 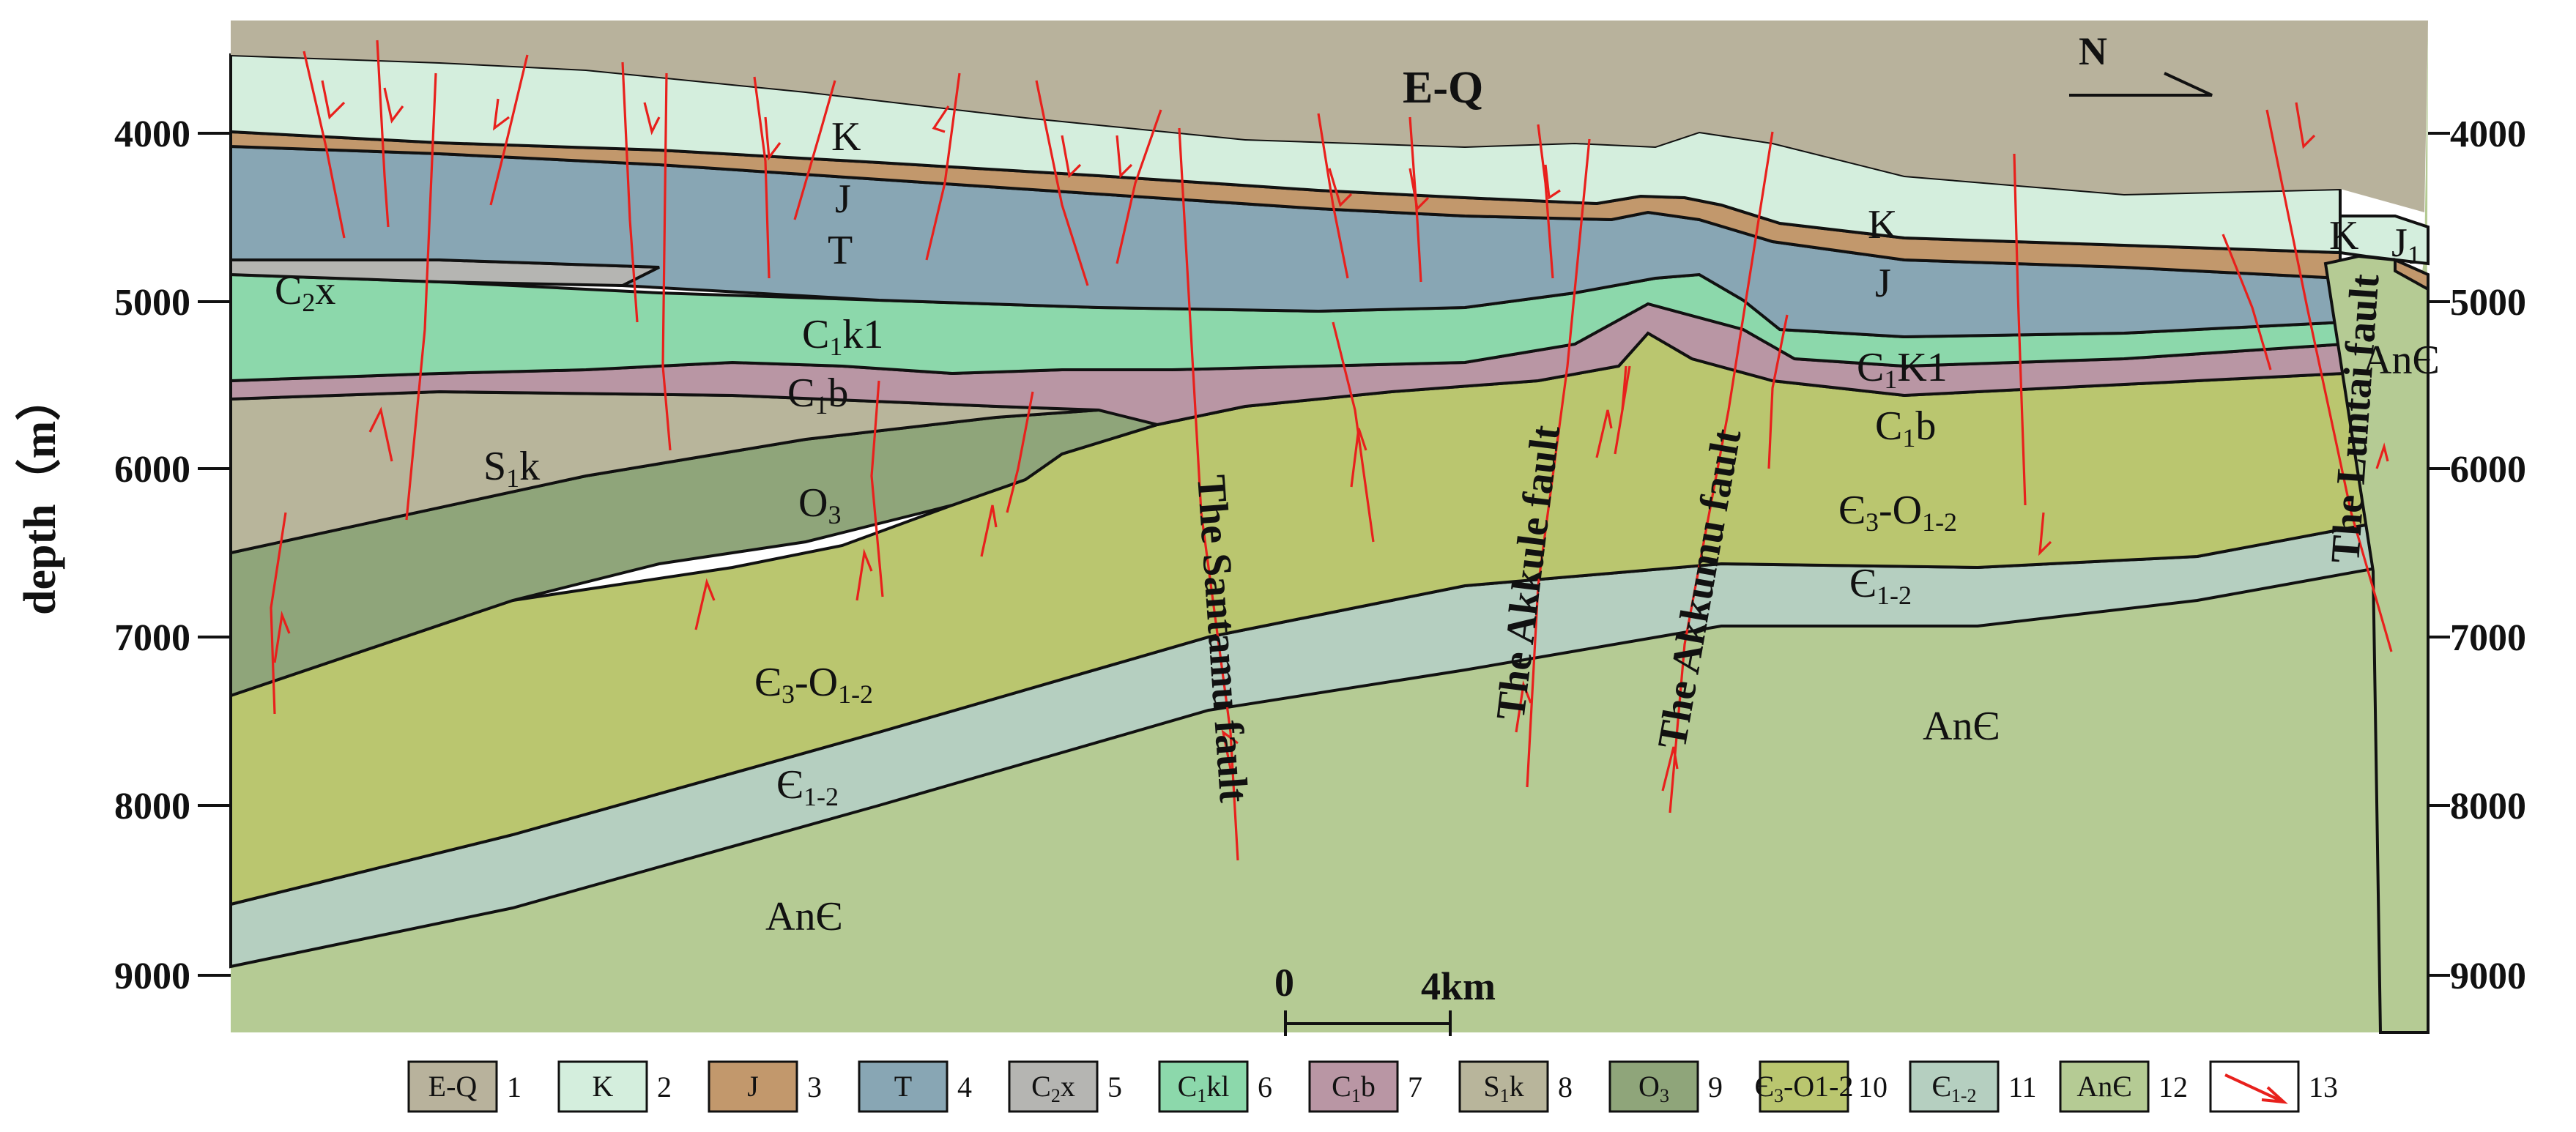 What do you see at coordinates (152, 470) in the screenshot?
I see `tick-label-left: 6000` at bounding box center [152, 470].